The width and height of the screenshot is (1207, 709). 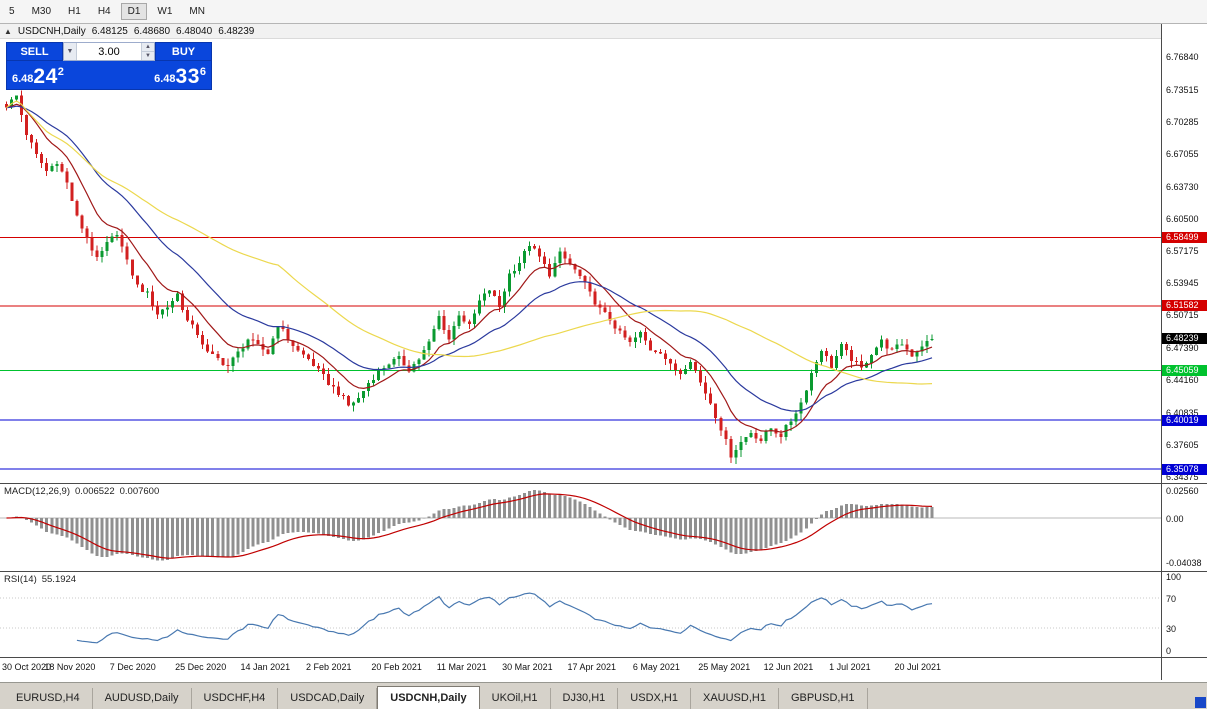 I want to click on date-label: 6 May 2021, so click(x=656, y=667).